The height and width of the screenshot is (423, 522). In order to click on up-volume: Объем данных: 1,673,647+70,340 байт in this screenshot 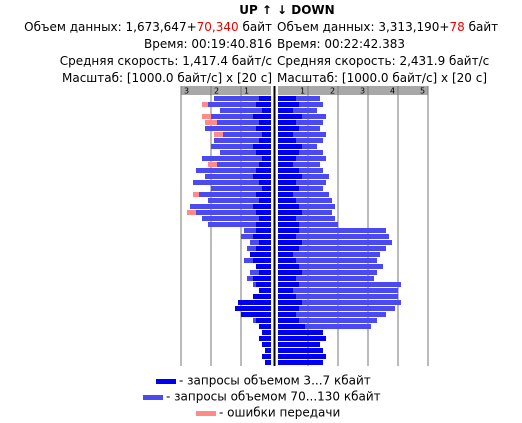, I will do `click(148, 27)`.